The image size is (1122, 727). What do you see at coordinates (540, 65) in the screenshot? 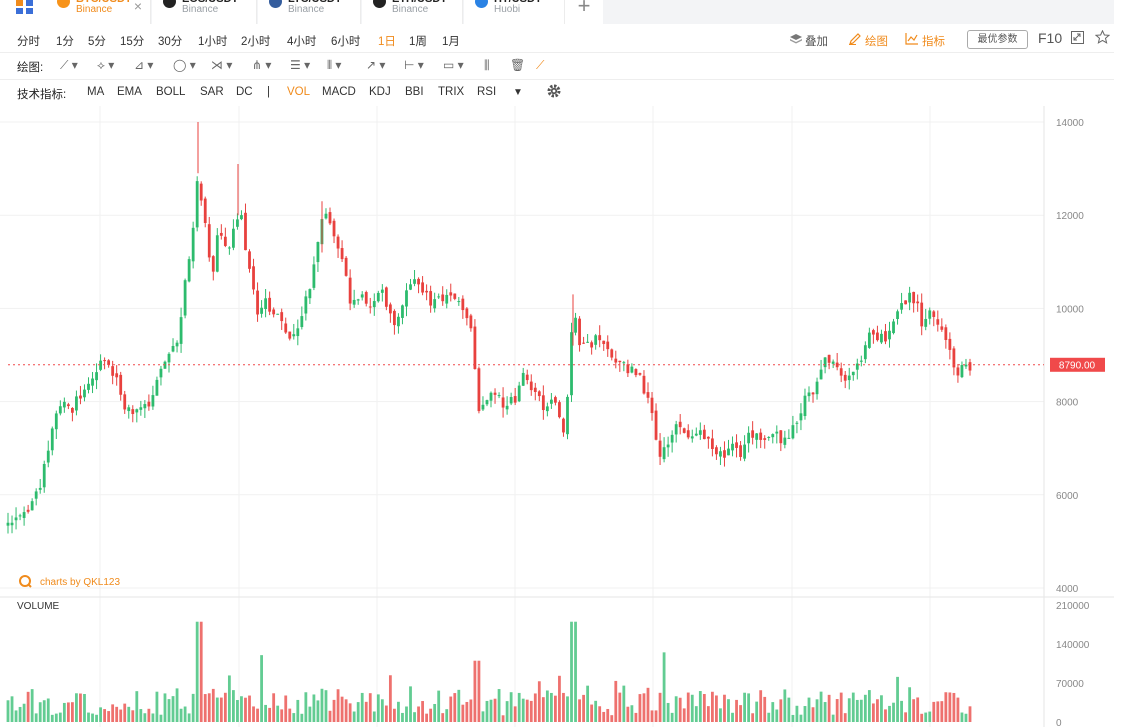
I see `magnet-tool-icon: ⟋` at bounding box center [540, 65].